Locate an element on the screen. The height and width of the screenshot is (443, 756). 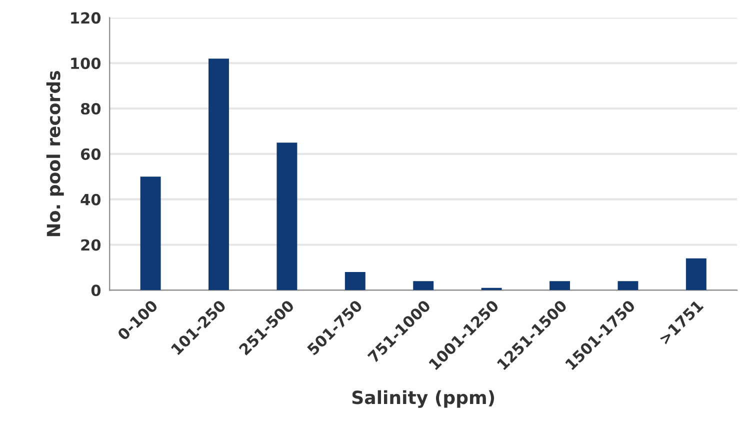
x-axis-title: Salinity (ppm) is located at coordinates (423, 399).